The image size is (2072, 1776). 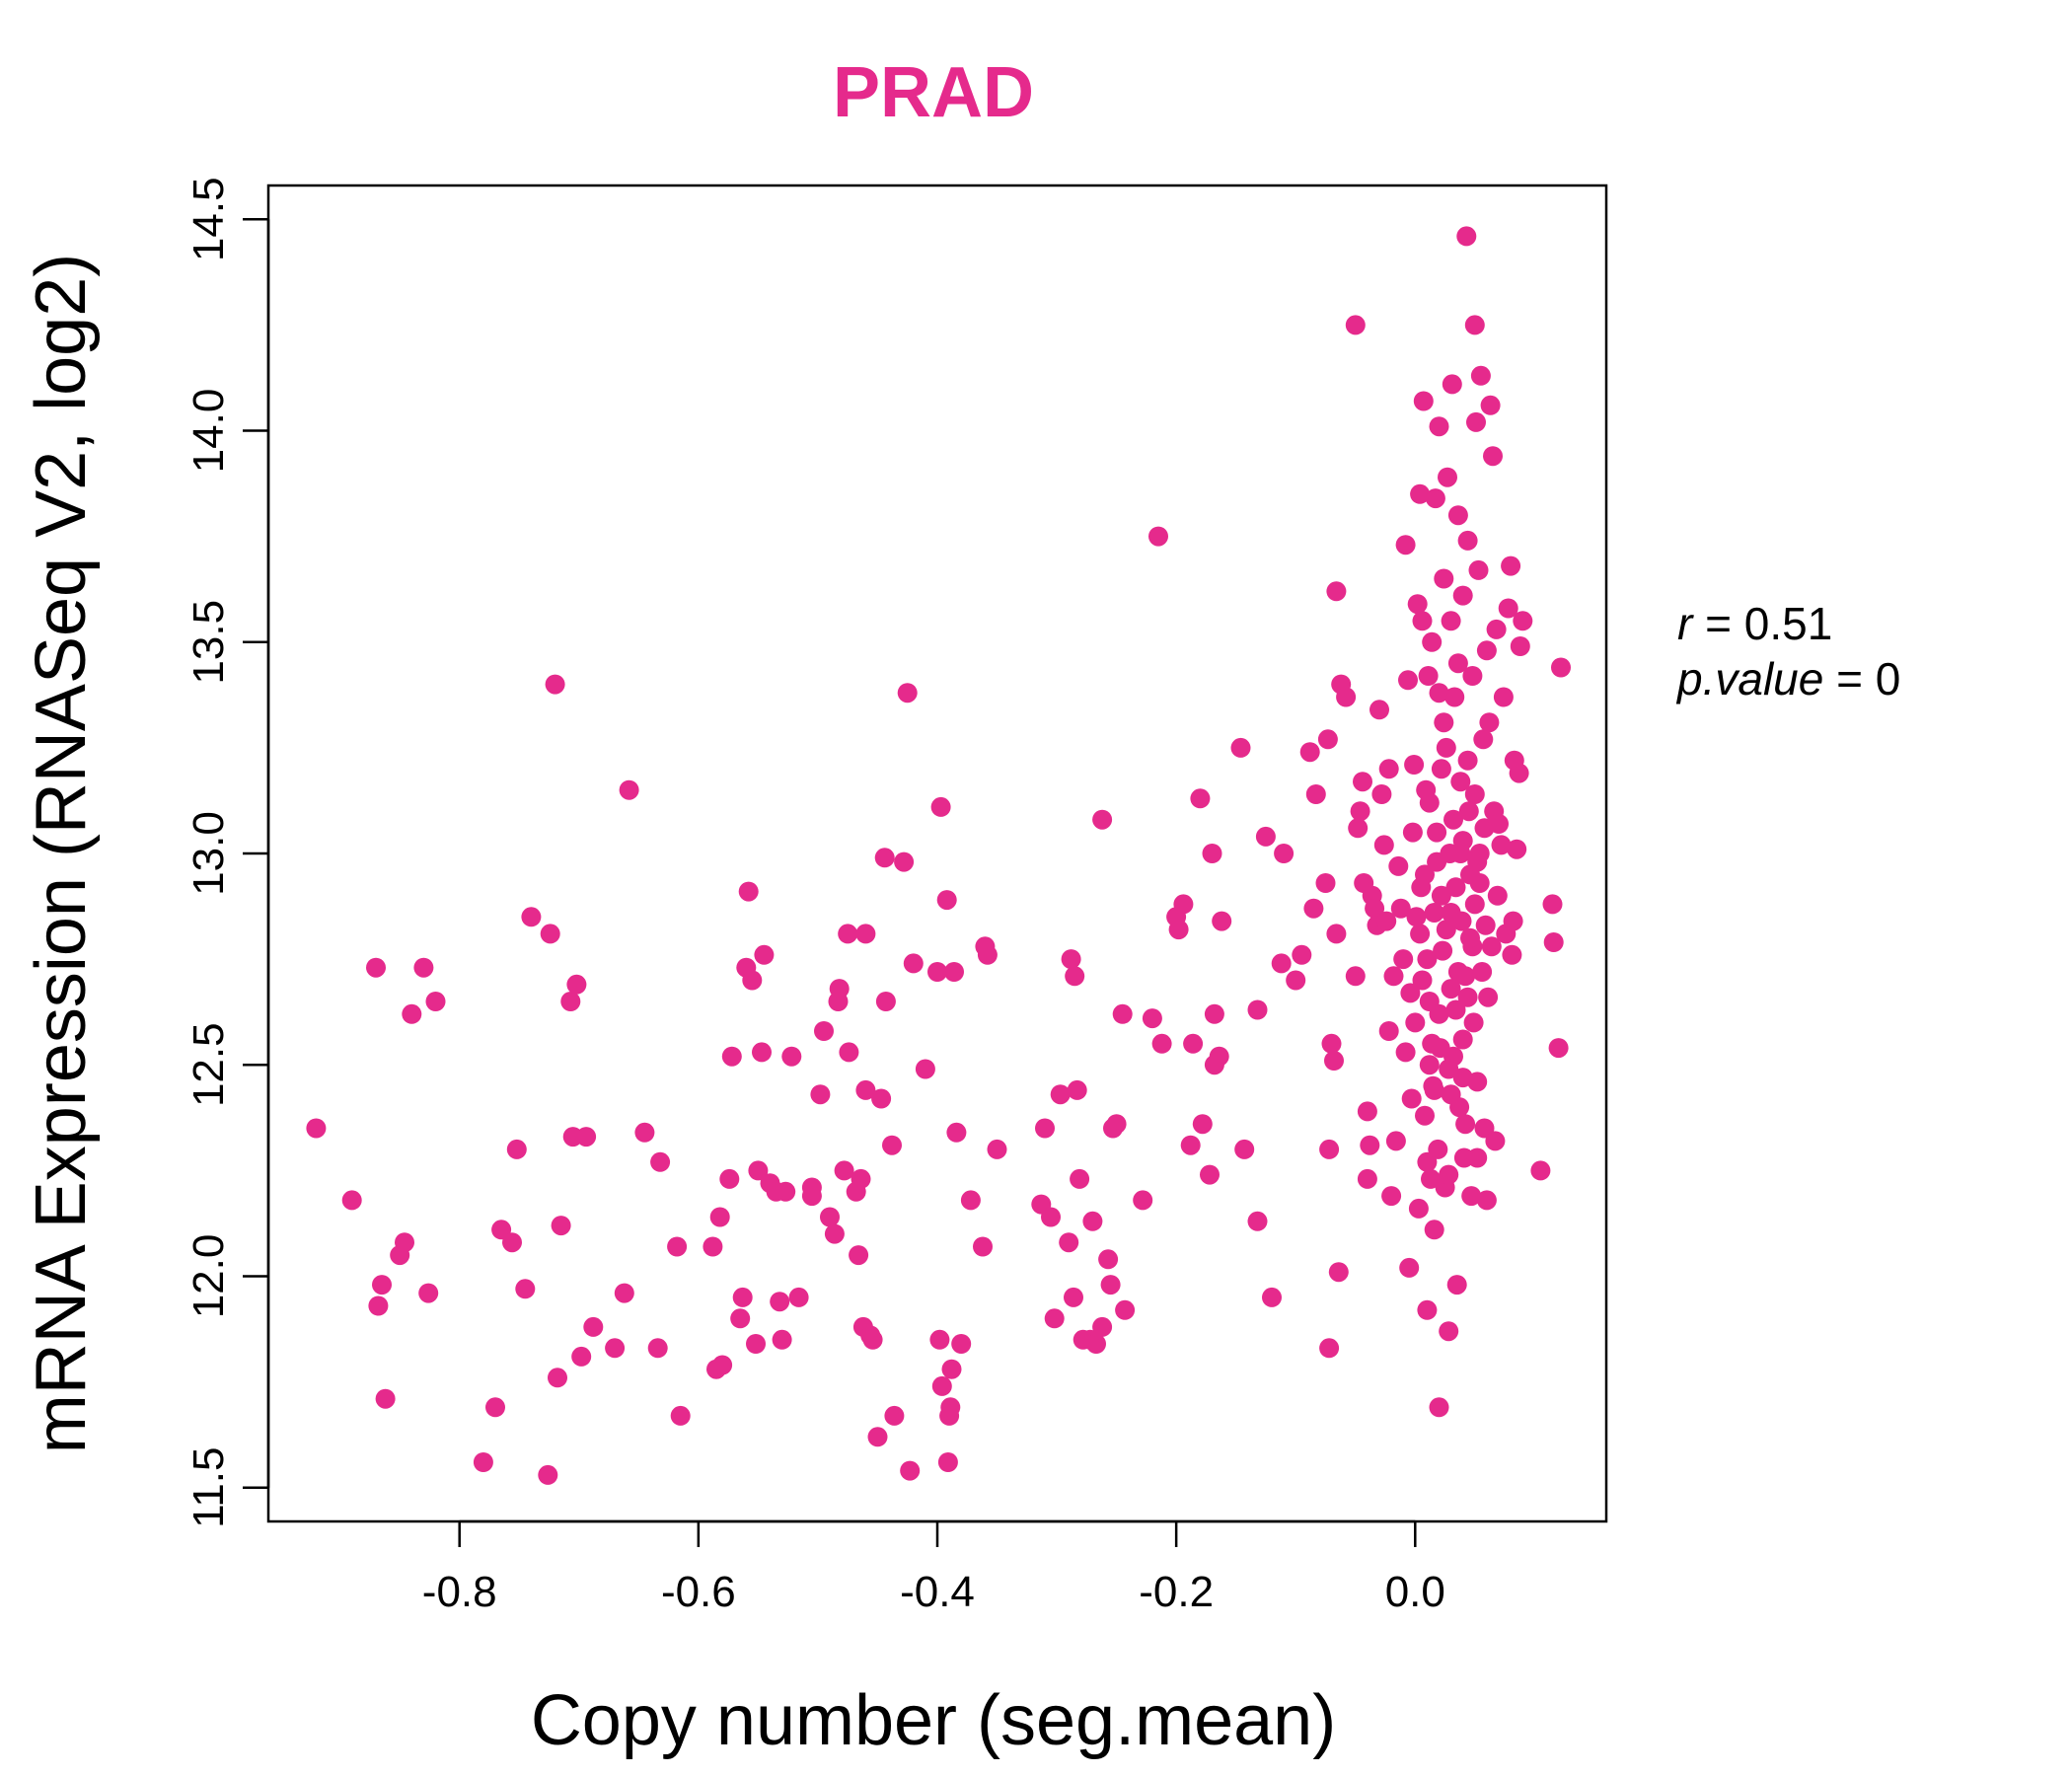 What do you see at coordinates (1415, 1592) in the screenshot?
I see `x-tick-label: 0.0` at bounding box center [1415, 1592].